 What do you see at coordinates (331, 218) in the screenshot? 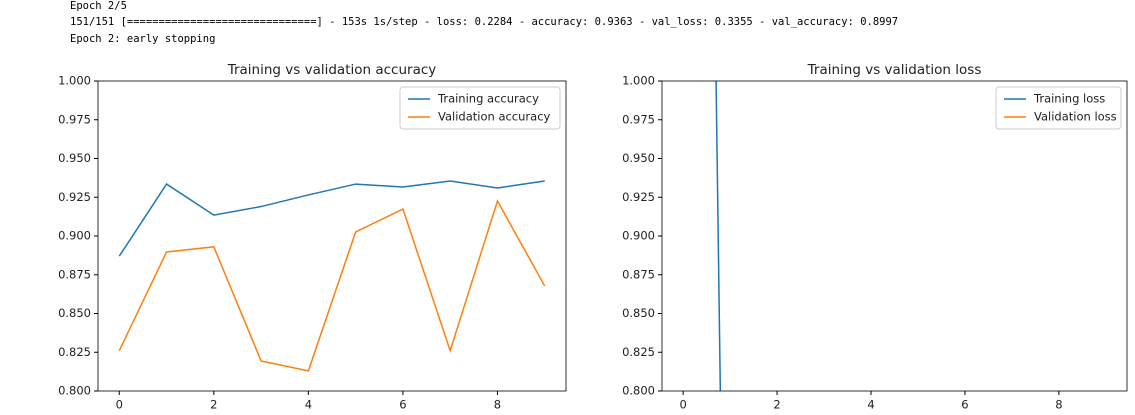
I see `series-line` at bounding box center [331, 218].